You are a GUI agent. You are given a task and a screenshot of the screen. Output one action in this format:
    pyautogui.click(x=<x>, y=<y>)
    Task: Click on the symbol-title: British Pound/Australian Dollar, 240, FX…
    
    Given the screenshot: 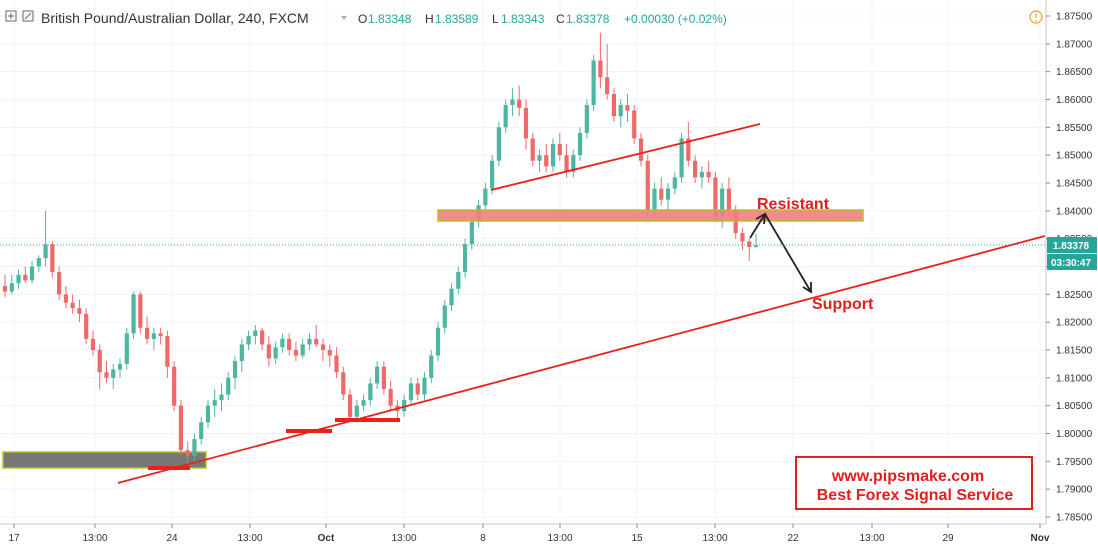 What is the action you would take?
    pyautogui.click(x=175, y=18)
    